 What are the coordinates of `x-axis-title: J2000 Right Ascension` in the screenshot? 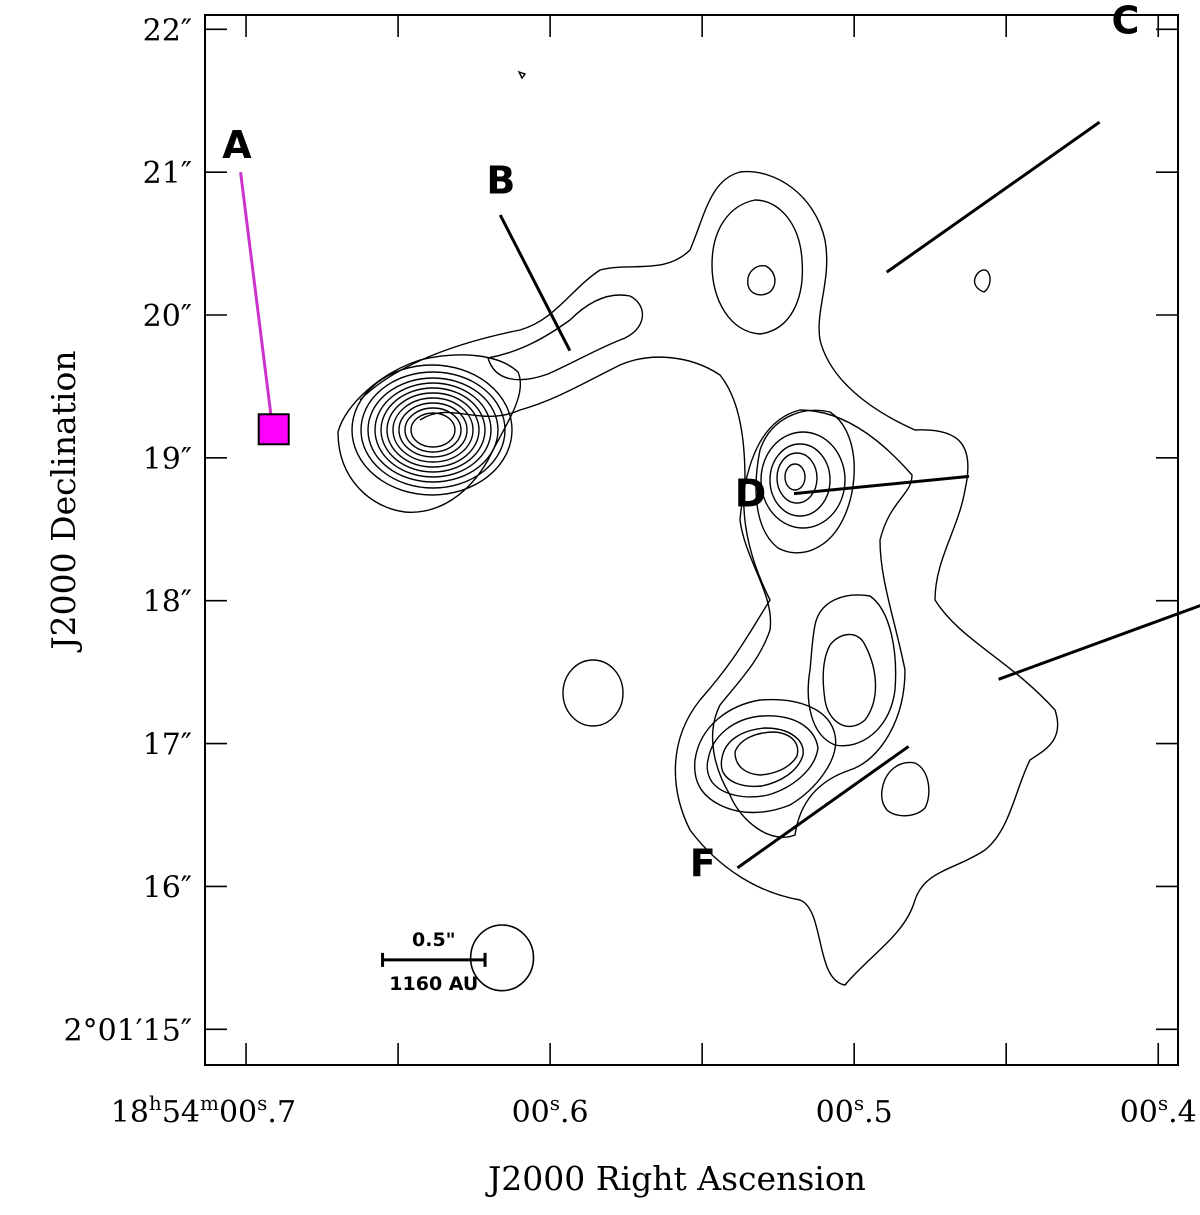 It's located at (675, 1178).